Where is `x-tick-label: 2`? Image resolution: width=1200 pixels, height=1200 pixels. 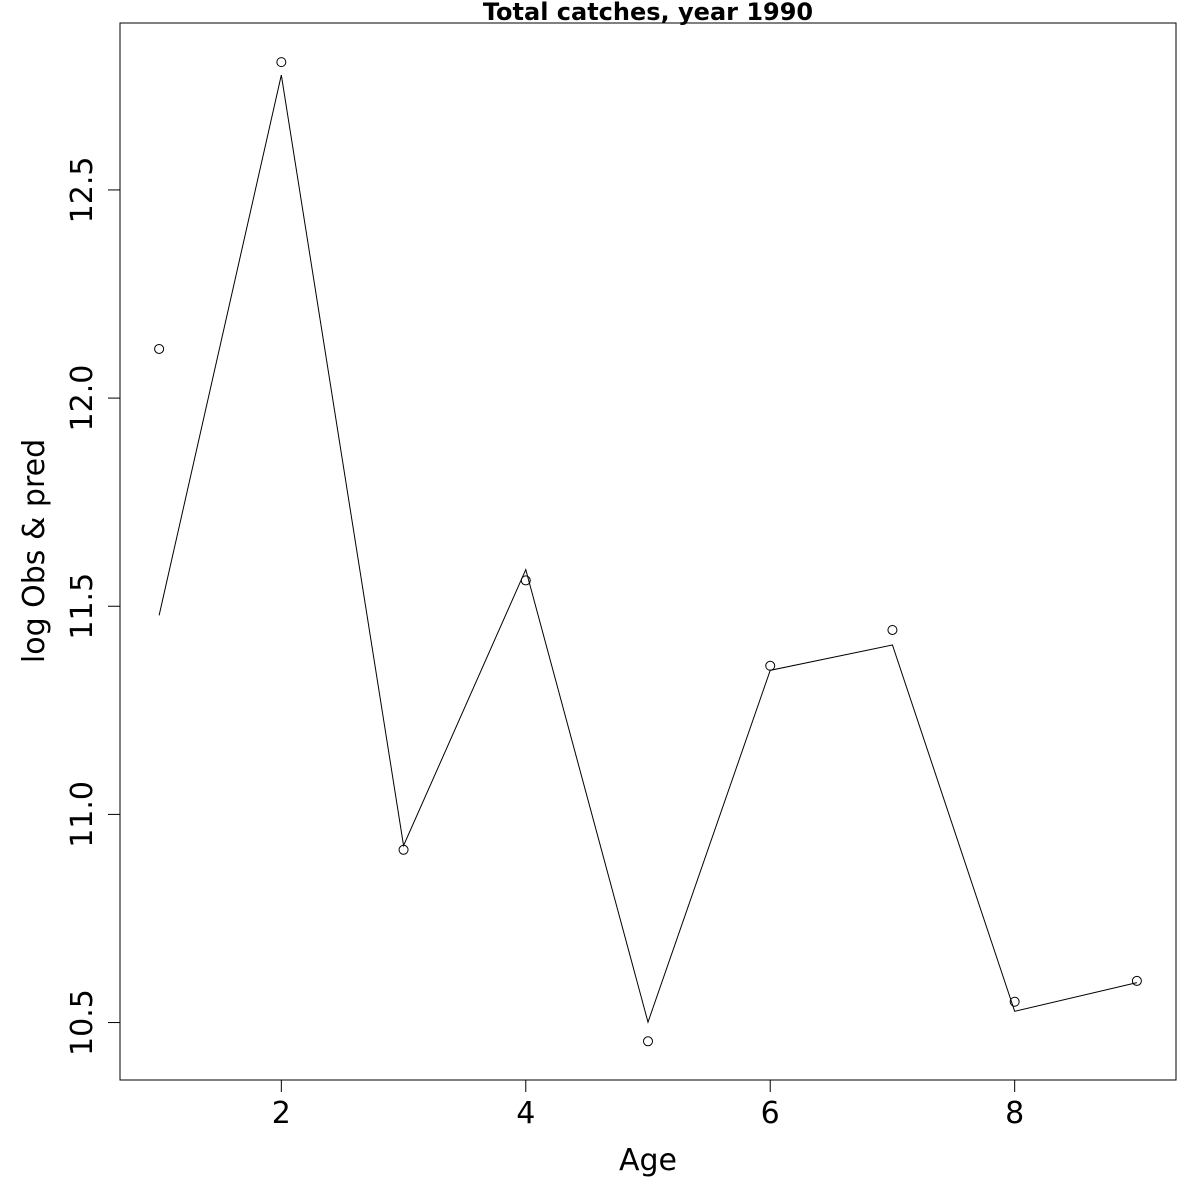
x-tick-label: 2 is located at coordinates (281, 1113).